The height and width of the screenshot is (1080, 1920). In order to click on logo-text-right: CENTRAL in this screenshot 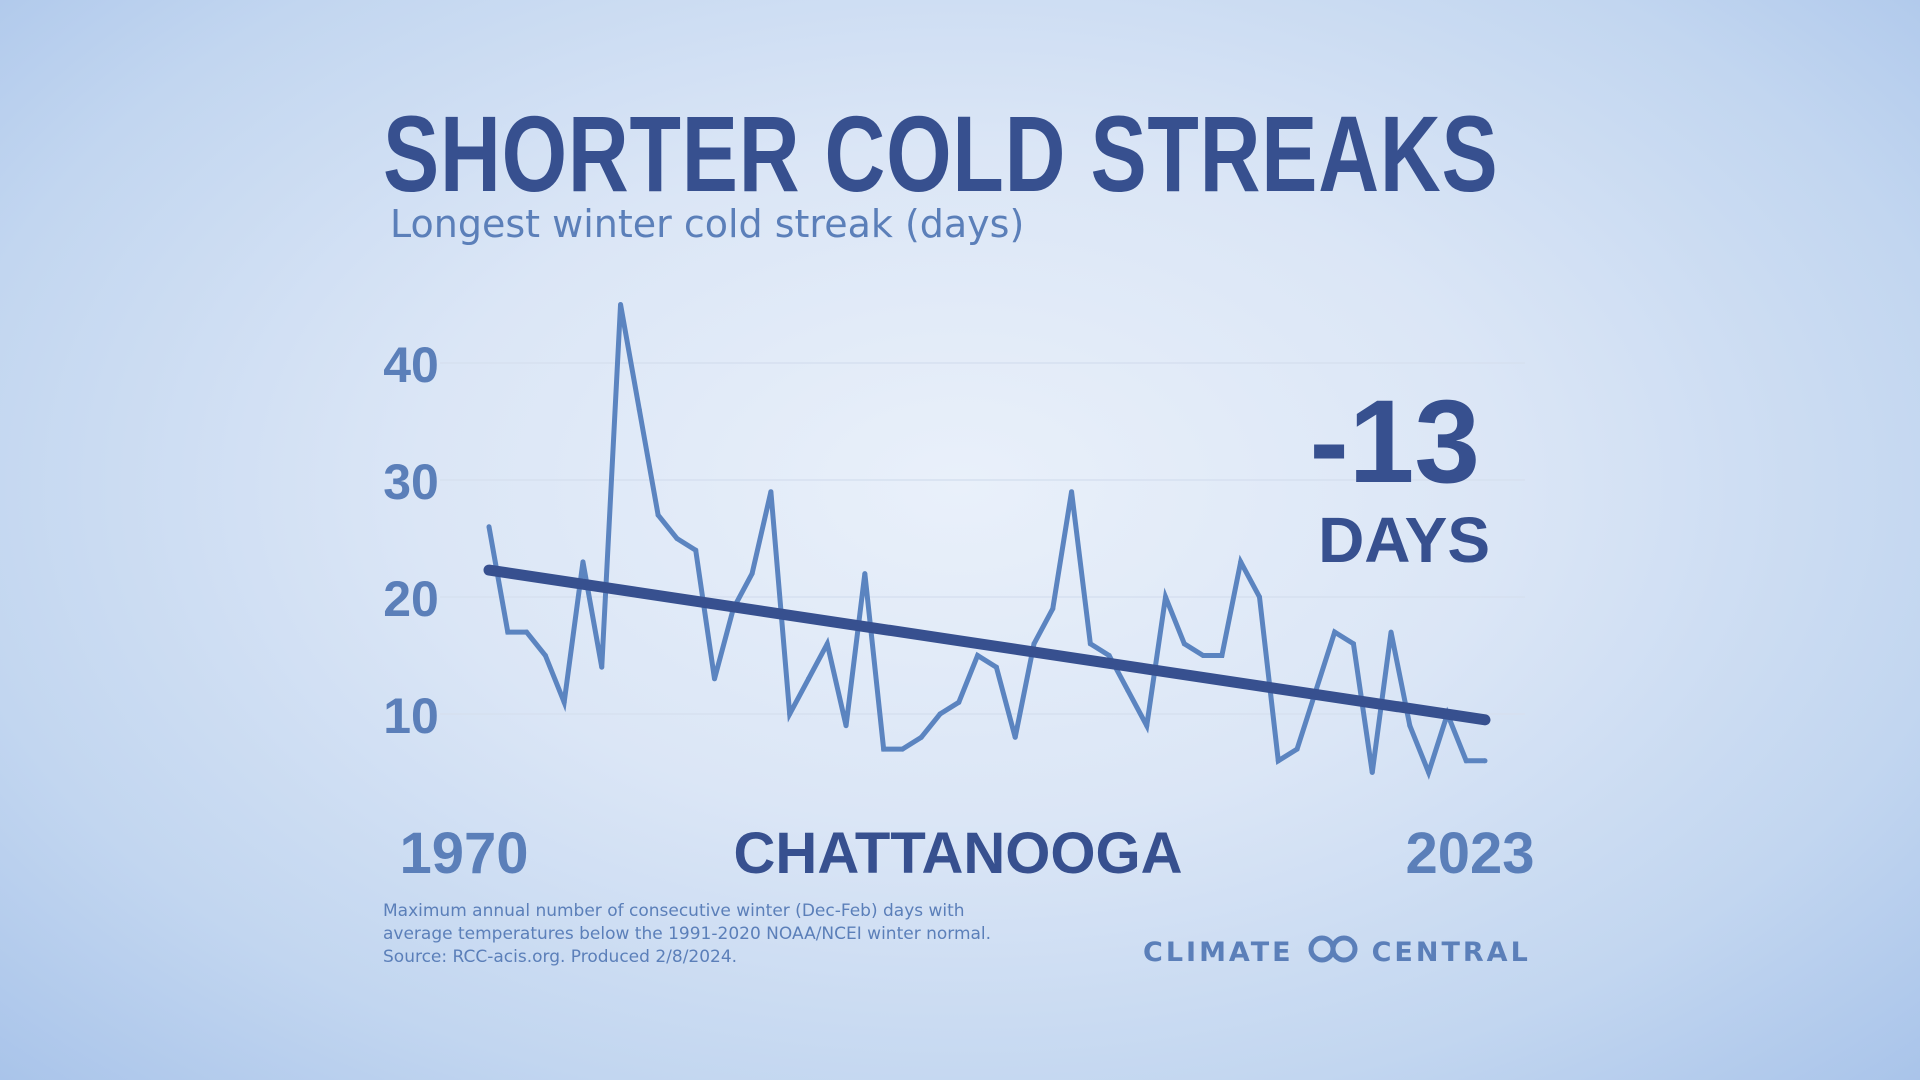, I will do `click(1451, 952)`.